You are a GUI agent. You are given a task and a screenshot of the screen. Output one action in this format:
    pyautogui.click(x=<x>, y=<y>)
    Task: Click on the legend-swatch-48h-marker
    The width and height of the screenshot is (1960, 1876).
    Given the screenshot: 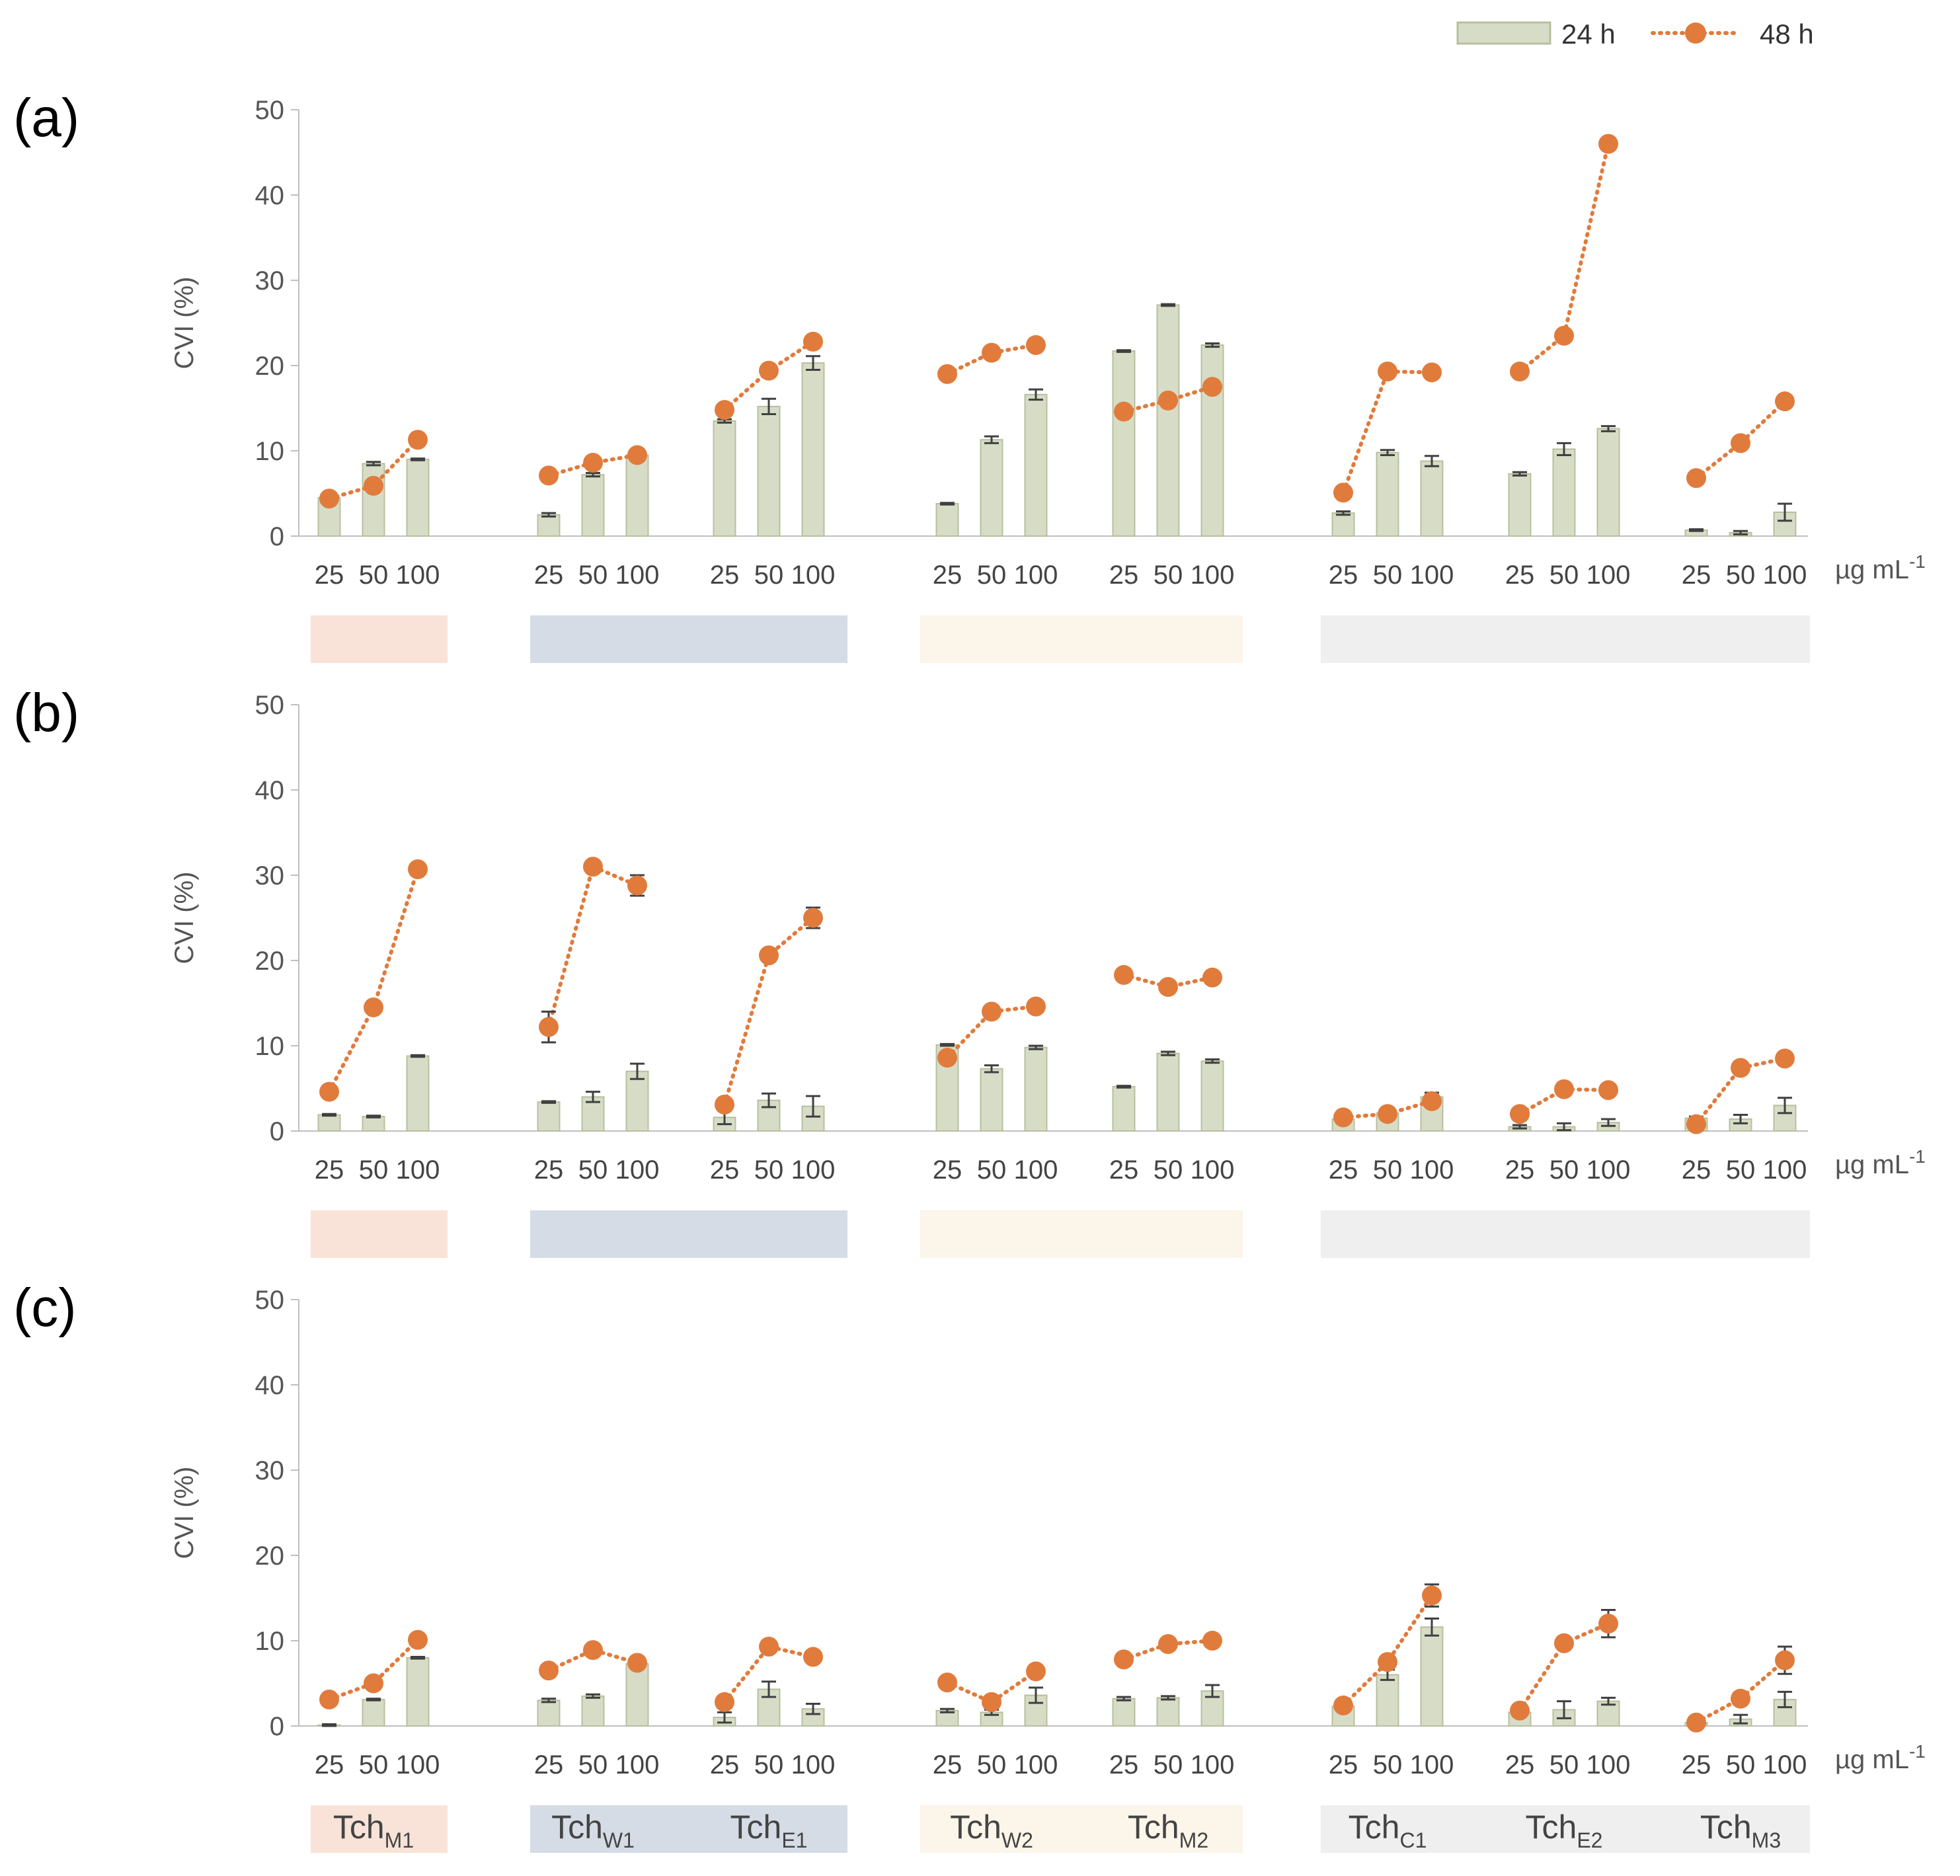 What is the action you would take?
    pyautogui.click(x=1695, y=33)
    